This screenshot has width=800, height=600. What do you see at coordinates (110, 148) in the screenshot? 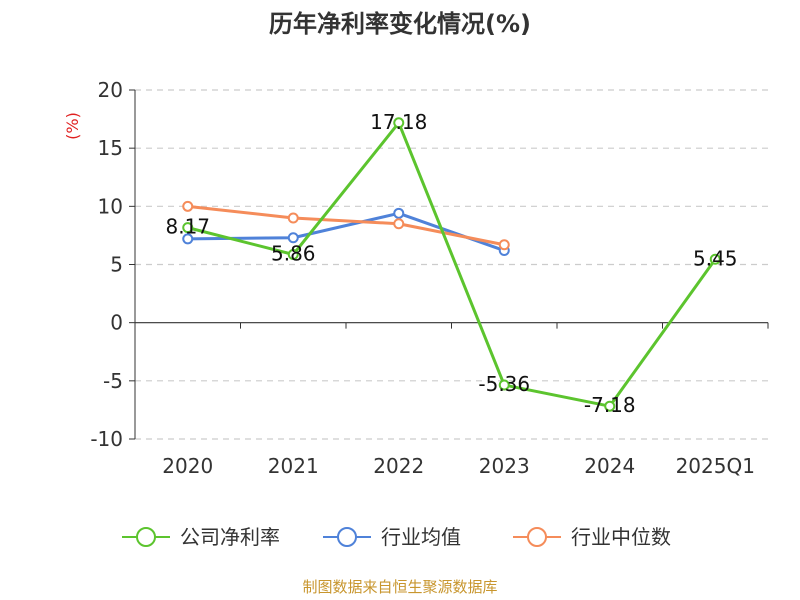
I see `y-tick-label: 15` at bounding box center [110, 148].